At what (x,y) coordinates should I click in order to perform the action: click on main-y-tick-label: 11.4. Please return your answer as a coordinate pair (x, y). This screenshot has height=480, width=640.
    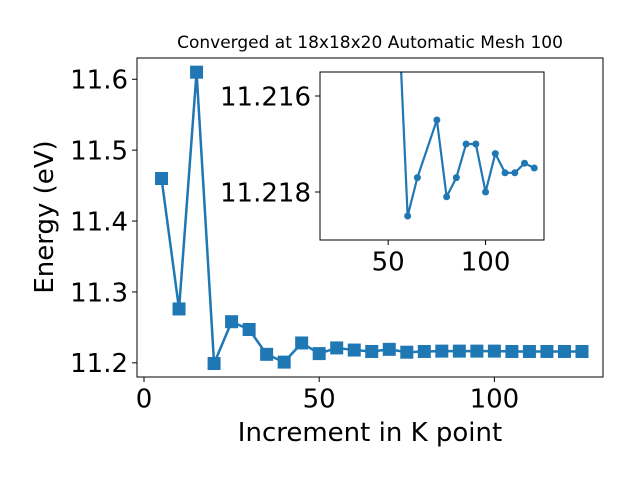
    Looking at the image, I should click on (99, 222).